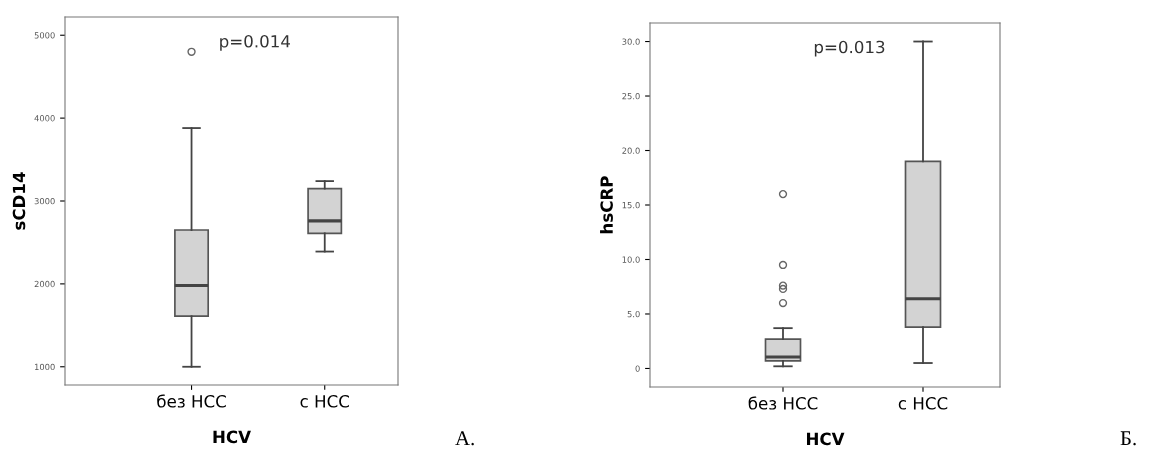 Image resolution: width=1159 pixels, height=459 pixels. Describe the element at coordinates (637, 368) in the screenshot. I see `y-tick-label: 0` at that location.